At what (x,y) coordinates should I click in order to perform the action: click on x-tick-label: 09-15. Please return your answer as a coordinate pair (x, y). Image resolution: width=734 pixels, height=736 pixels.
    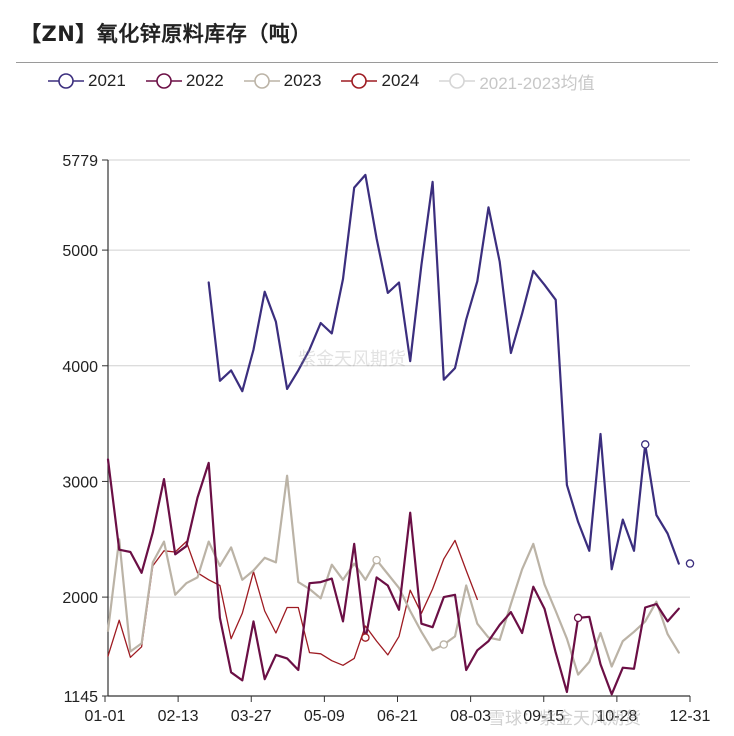
    Looking at the image, I should click on (543, 716).